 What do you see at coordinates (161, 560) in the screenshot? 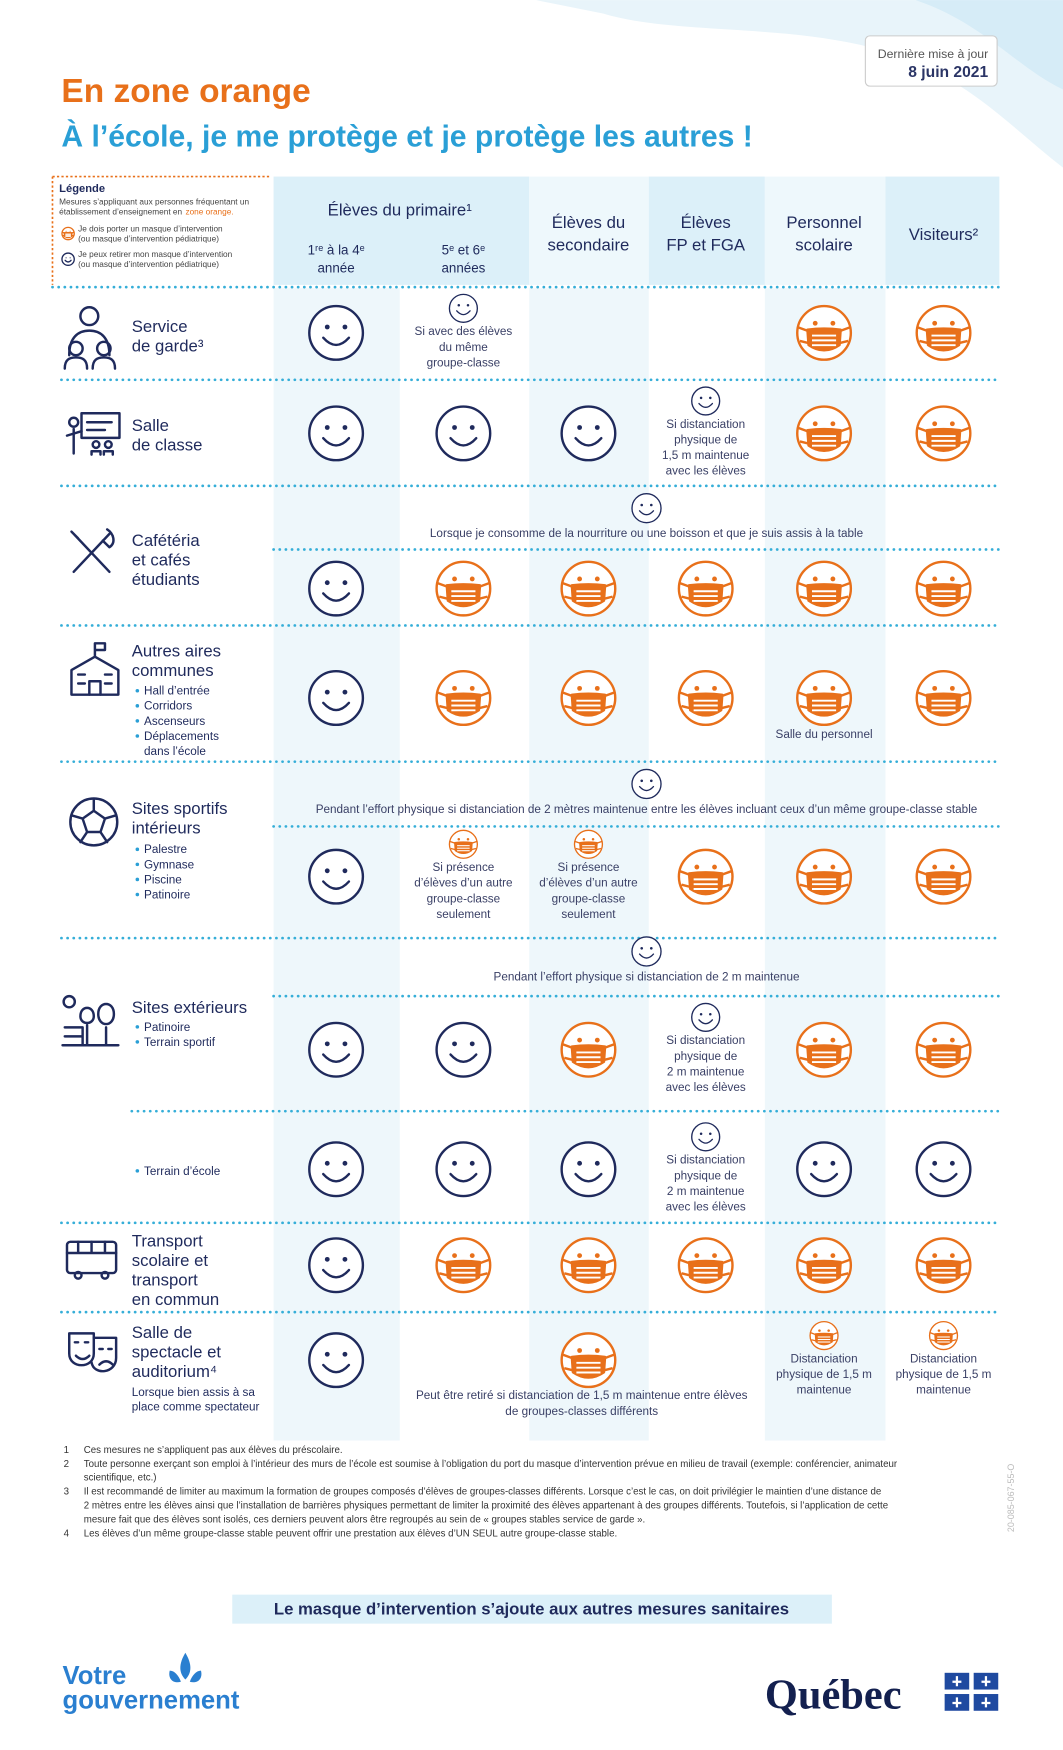
I see `row-label: et cafés` at bounding box center [161, 560].